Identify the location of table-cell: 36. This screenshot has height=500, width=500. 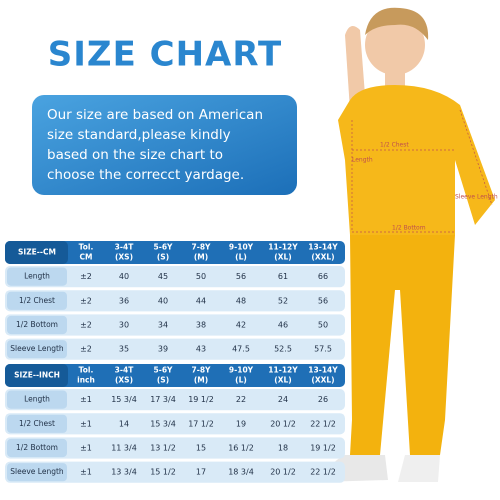
(124, 300).